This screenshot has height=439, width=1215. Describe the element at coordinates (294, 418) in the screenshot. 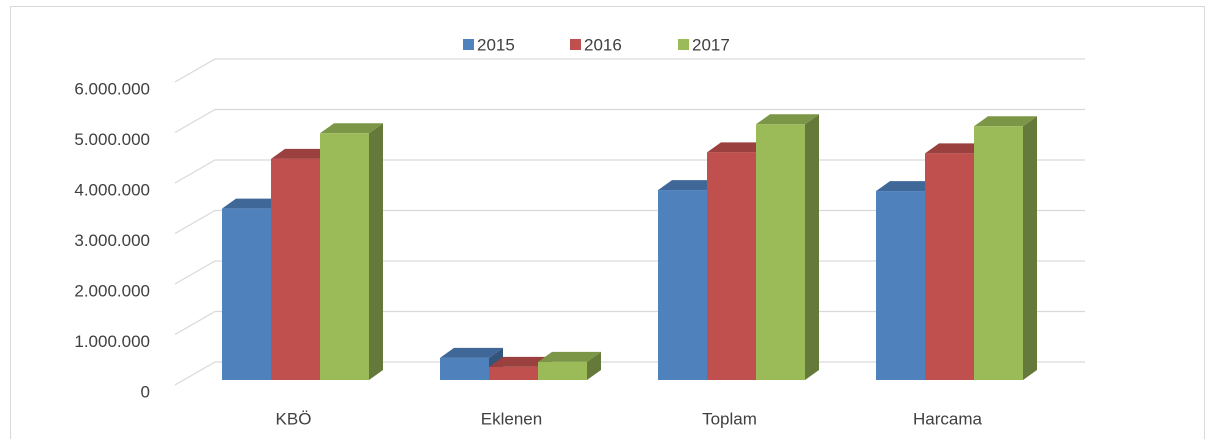

I see `x-tick-label: KBÖ` at that location.